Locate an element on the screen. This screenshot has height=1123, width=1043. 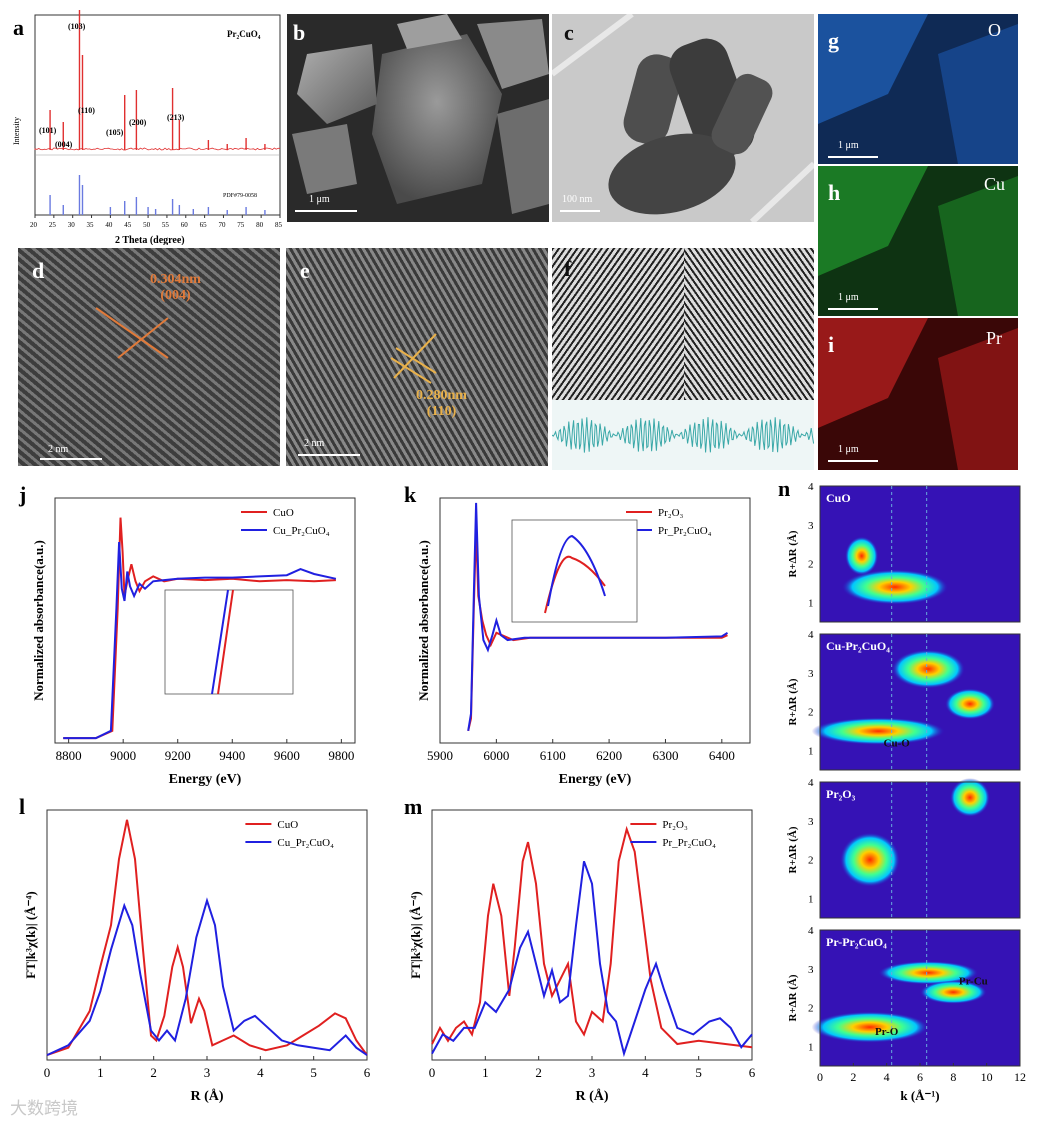
xrd-ref-label: PDF#79-0058 is located at coordinates (240, 196).